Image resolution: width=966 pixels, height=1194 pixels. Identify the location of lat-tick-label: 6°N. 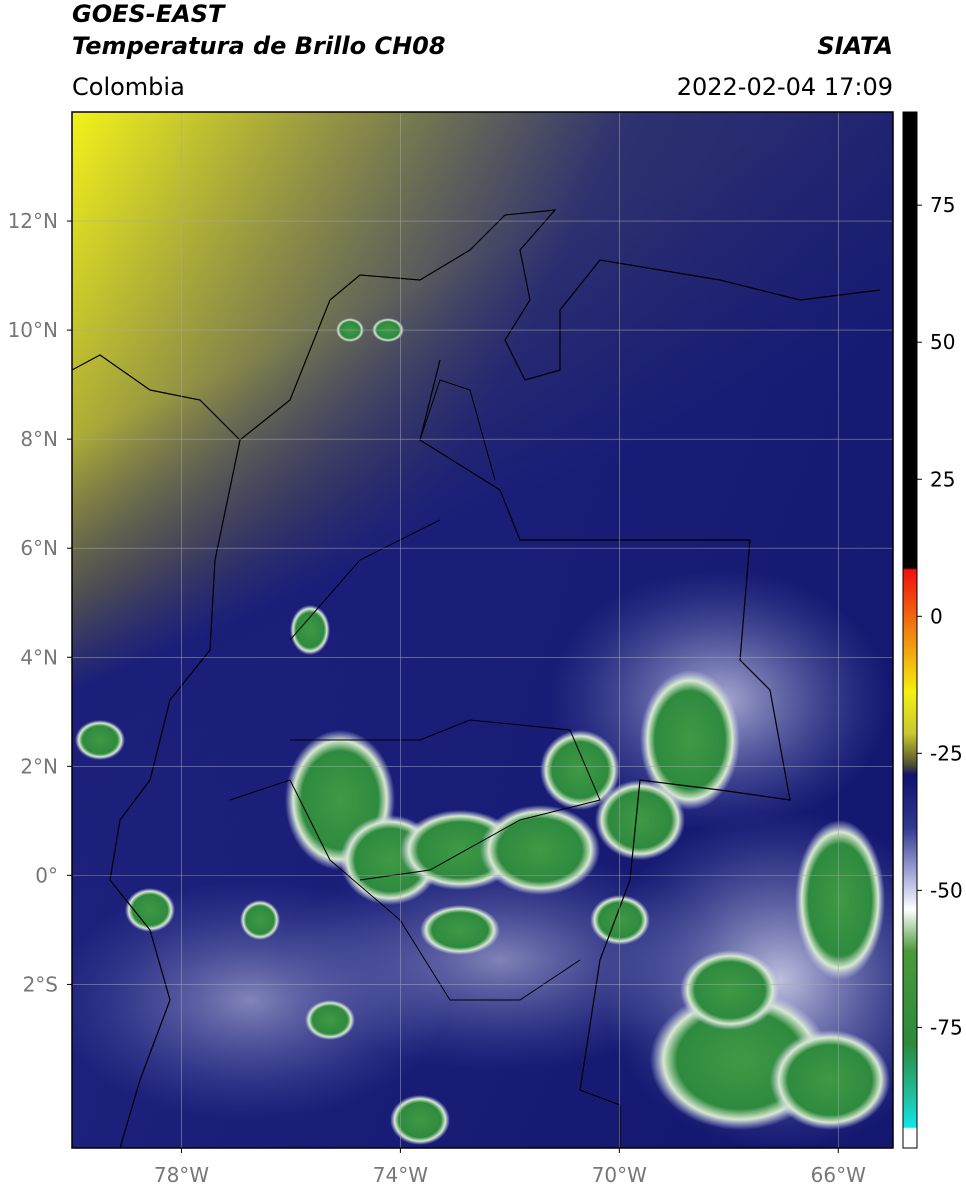
(39, 548).